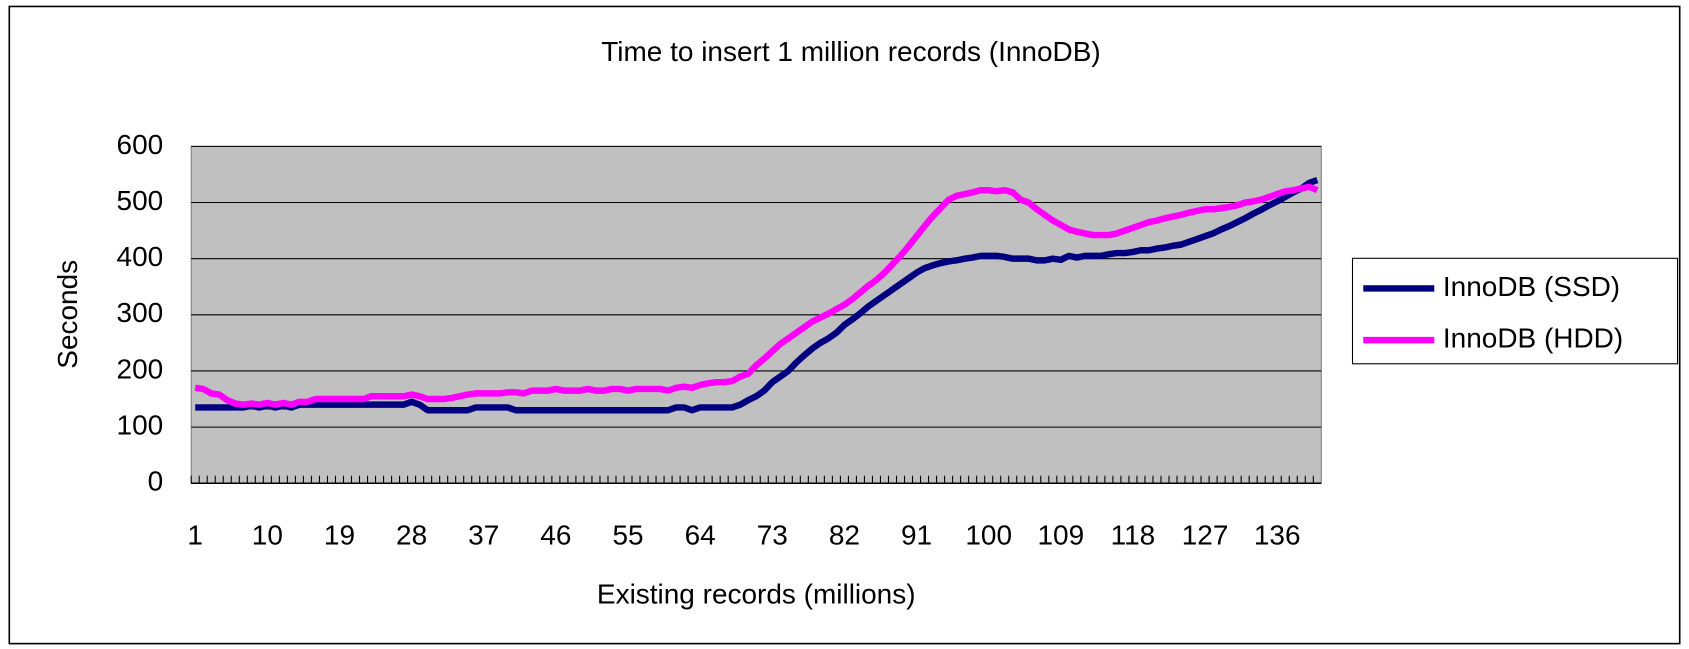 Image resolution: width=1689 pixels, height=649 pixels. I want to click on x-tick-label: 1, so click(195, 534).